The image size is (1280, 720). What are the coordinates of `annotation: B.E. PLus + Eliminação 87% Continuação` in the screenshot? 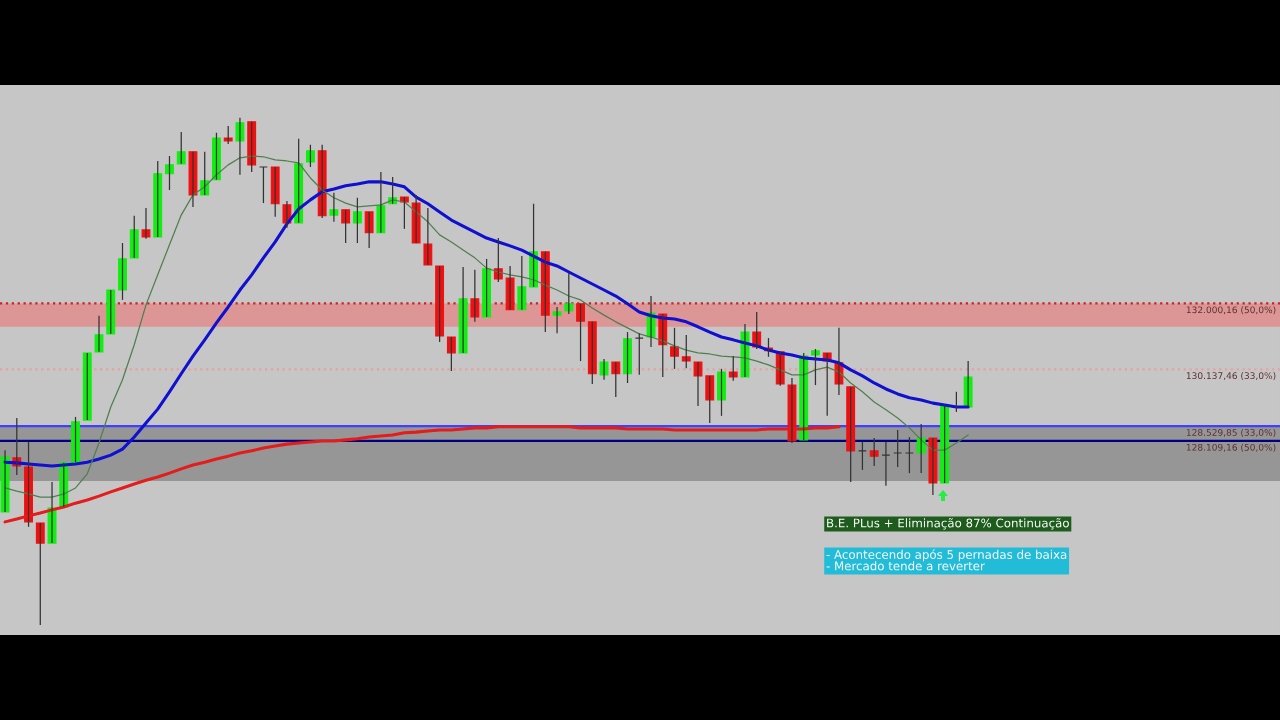 It's located at (948, 524).